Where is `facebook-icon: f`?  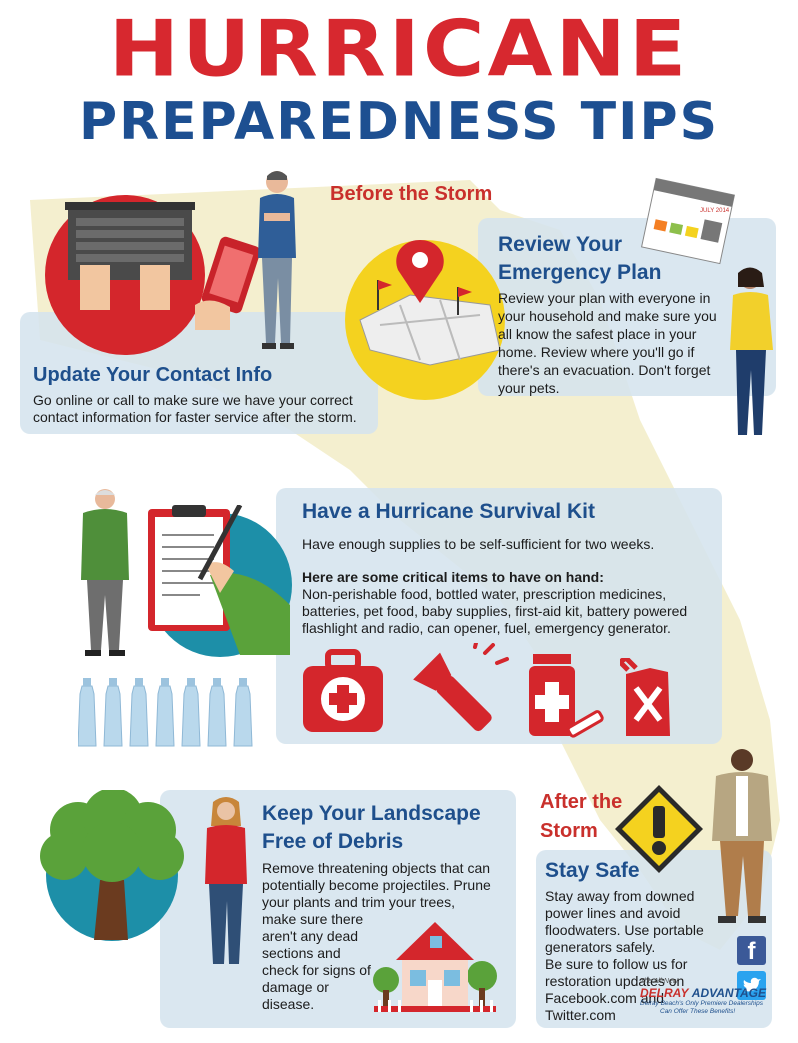 facebook-icon: f is located at coordinates (751, 950).